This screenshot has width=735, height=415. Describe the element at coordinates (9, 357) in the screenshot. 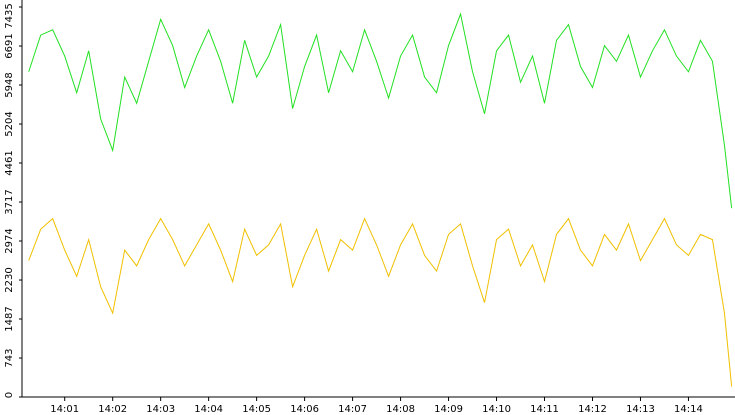

I see `y-tick-label: 743` at that location.